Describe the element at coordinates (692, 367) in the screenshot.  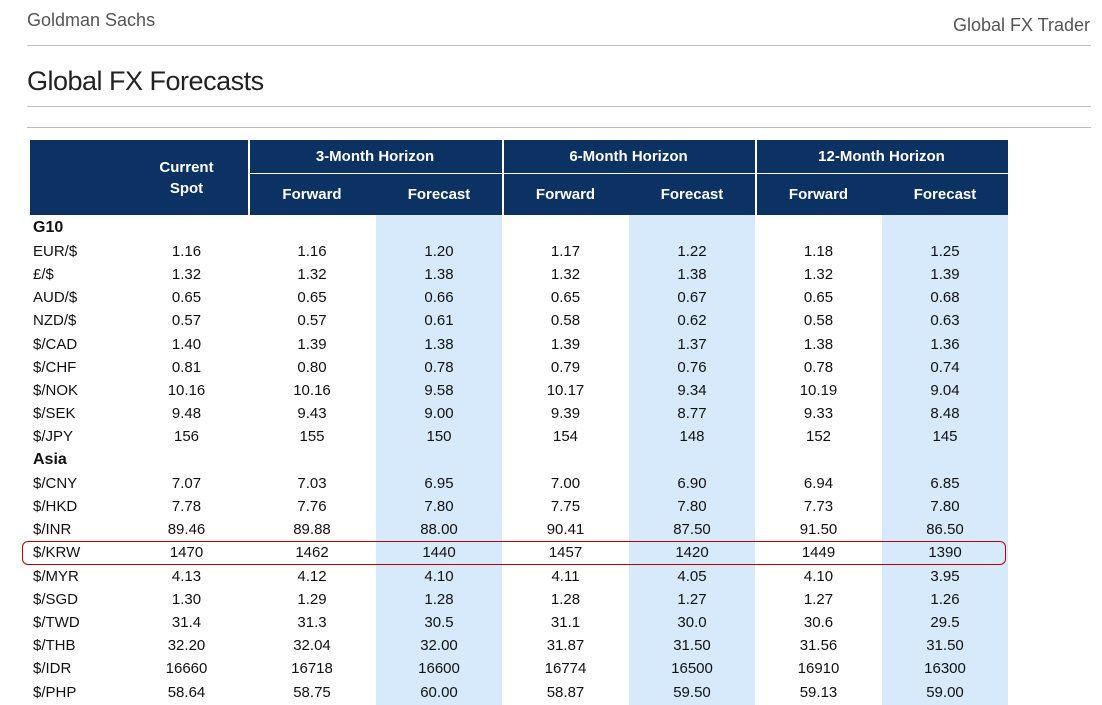
I see `value-cell: 0.76` at that location.